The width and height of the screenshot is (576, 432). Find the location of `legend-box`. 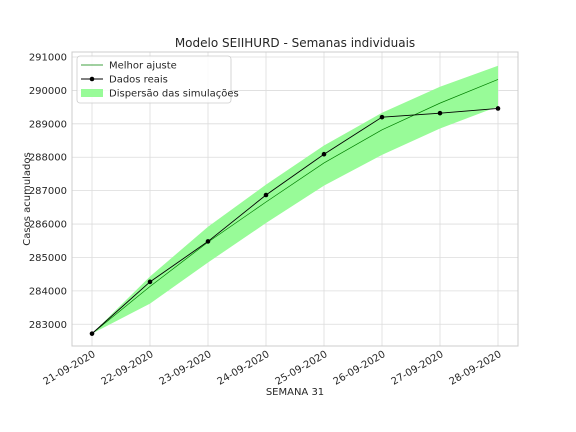

legend-box is located at coordinates (154, 79).